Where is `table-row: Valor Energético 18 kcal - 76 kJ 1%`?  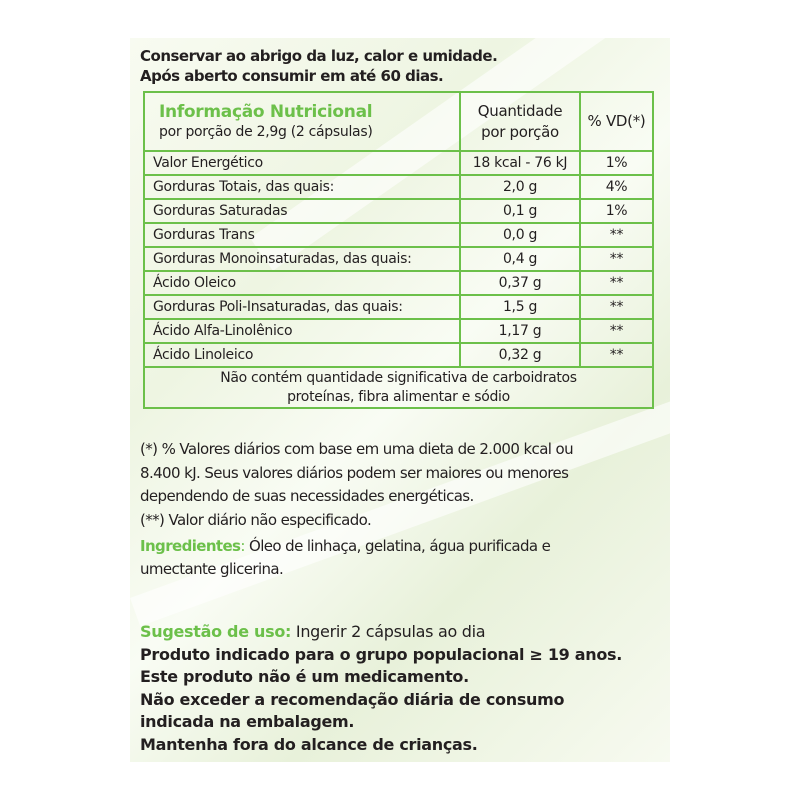 table-row: Valor Energético 18 kcal - 76 kJ 1% is located at coordinates (398, 163).